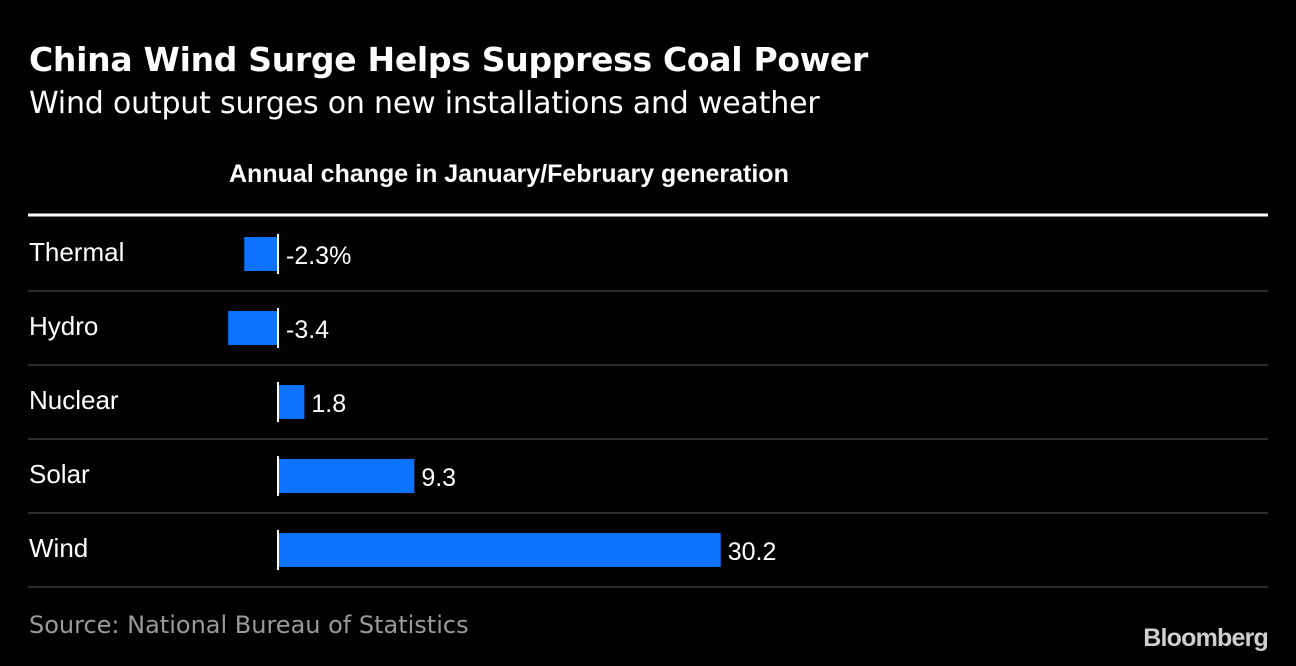 This screenshot has width=1296, height=666. What do you see at coordinates (249, 625) in the screenshot?
I see `source-note: Source: National Bureau of Statistics` at bounding box center [249, 625].